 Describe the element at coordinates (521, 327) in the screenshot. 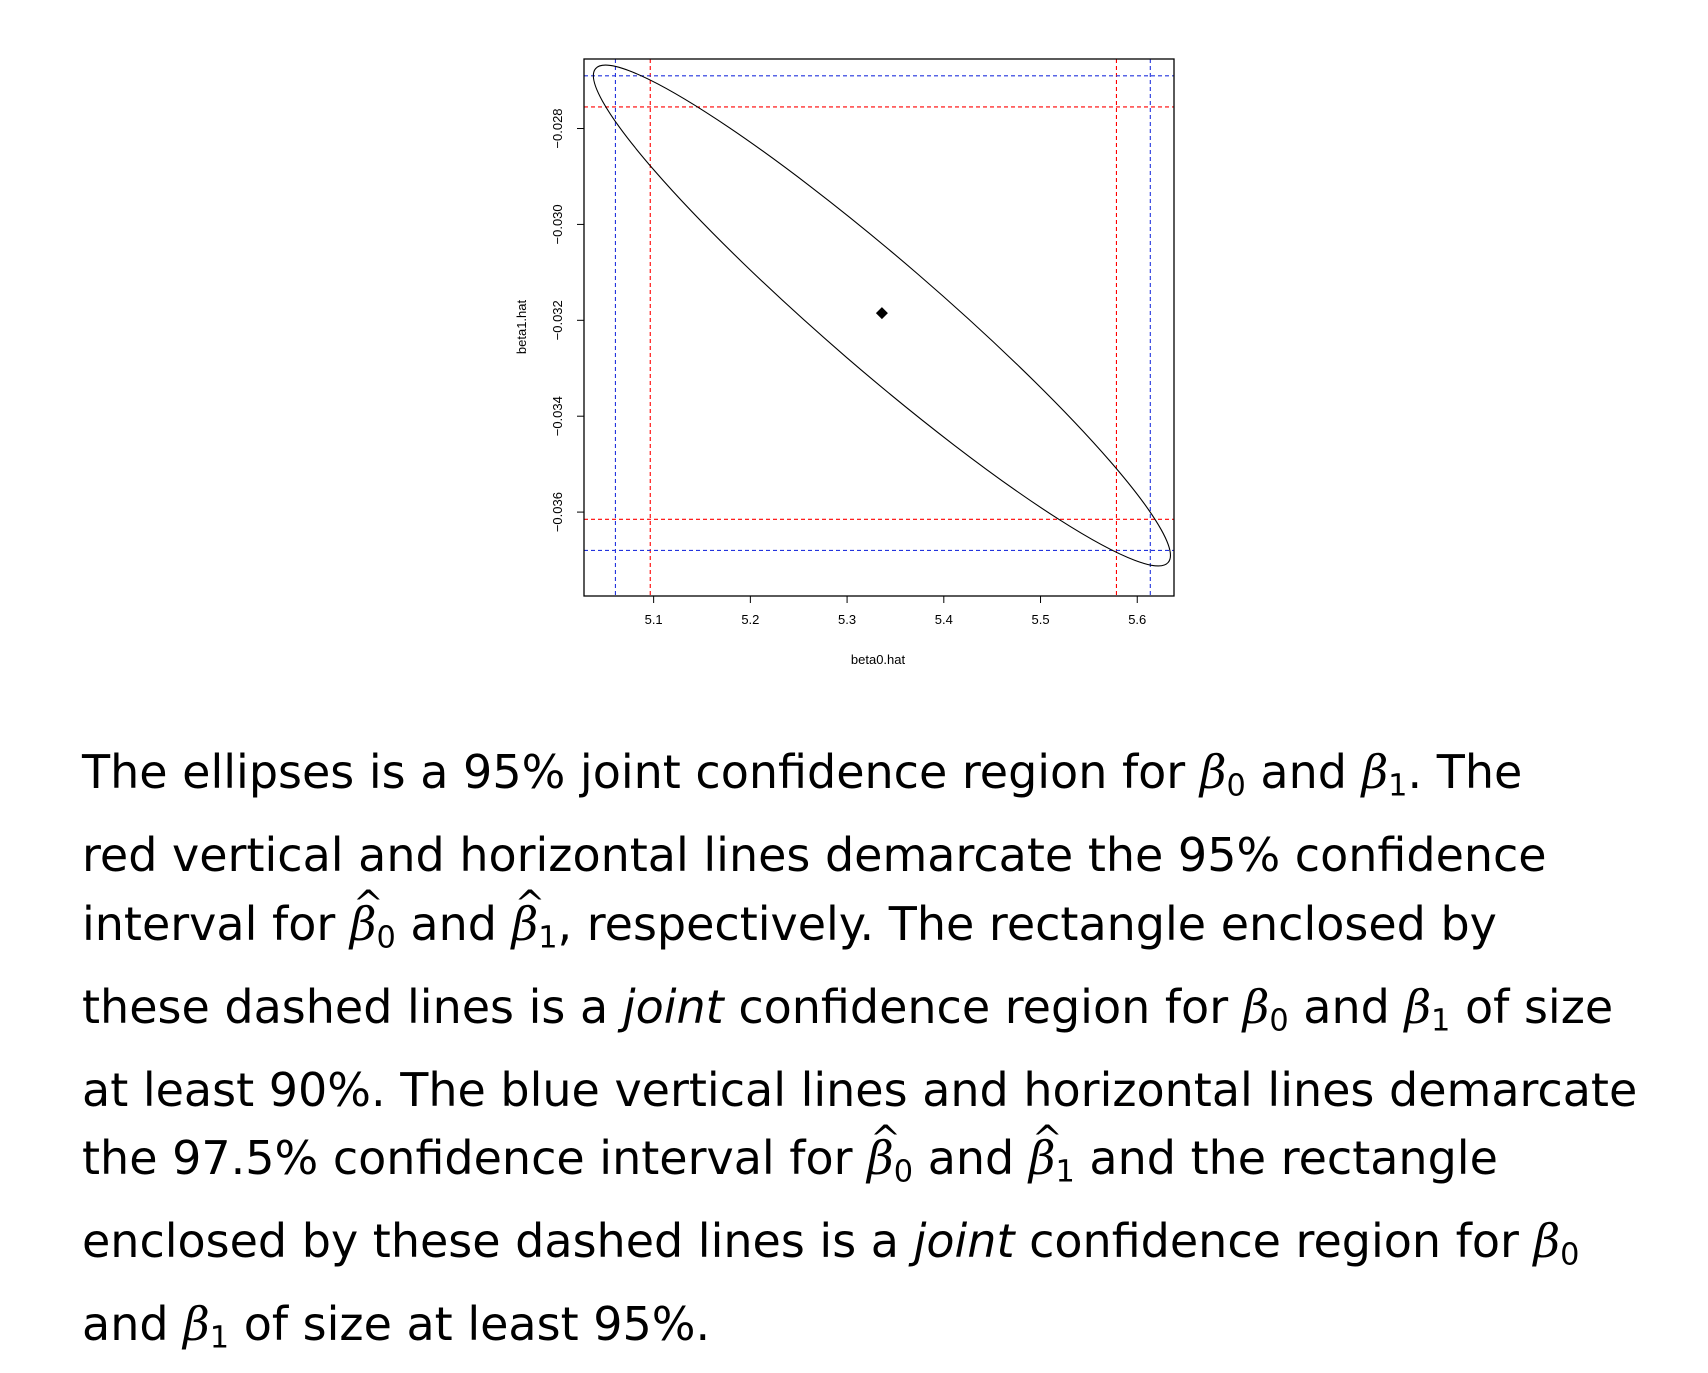

I see `y-axis-label: beta1.hat` at that location.